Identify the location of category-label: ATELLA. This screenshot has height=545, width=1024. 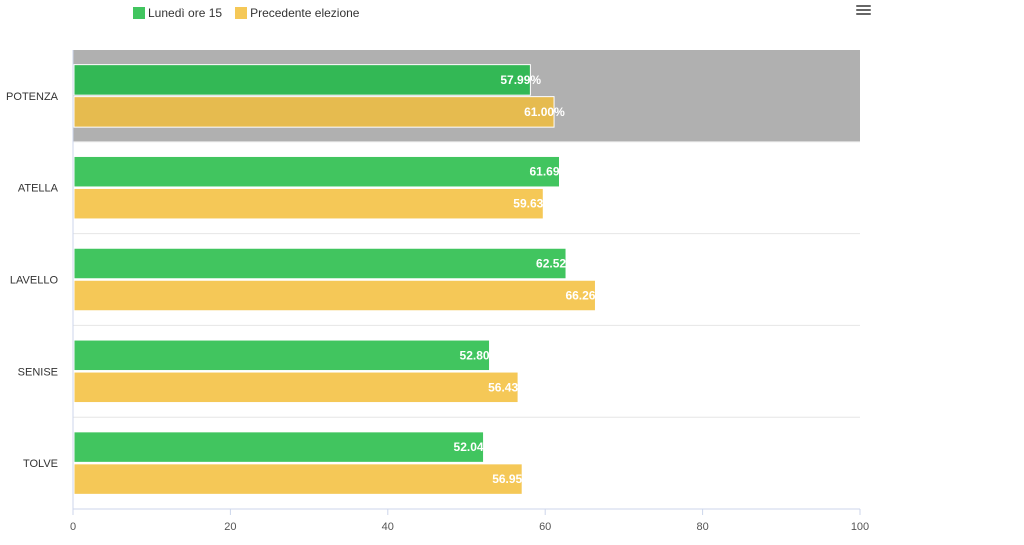
(38, 189).